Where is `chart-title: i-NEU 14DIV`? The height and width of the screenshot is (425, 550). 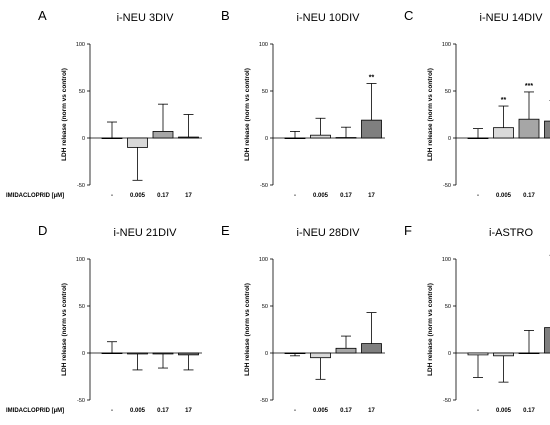
chart-title: i-NEU 14DIV is located at coordinates (512, 18).